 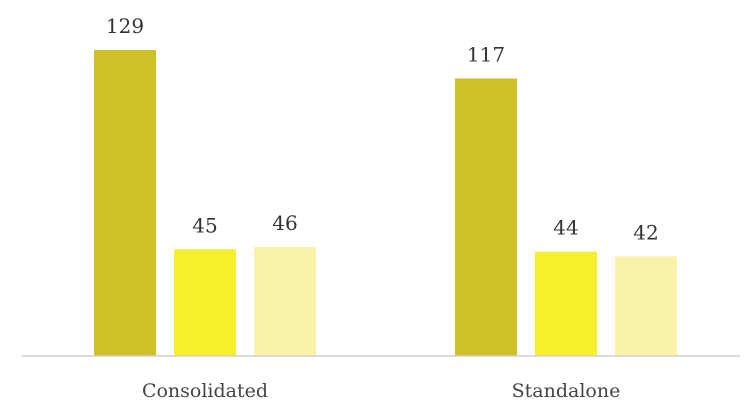 What do you see at coordinates (486, 54) in the screenshot?
I see `data-label-standalone-1: 117` at bounding box center [486, 54].